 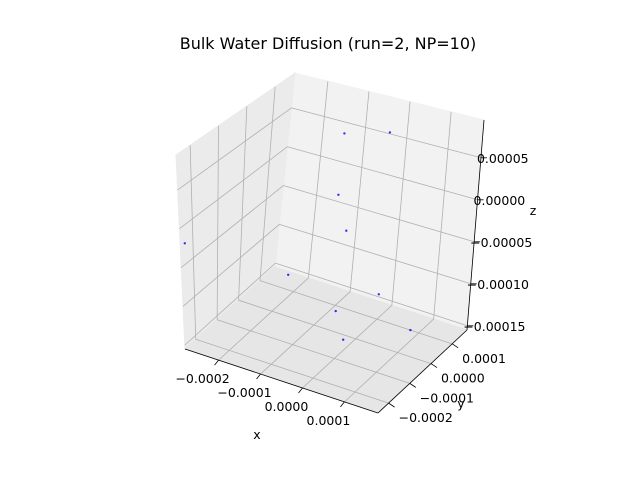 I want to click on y-tick-label: −0.0001, so click(x=447, y=397).